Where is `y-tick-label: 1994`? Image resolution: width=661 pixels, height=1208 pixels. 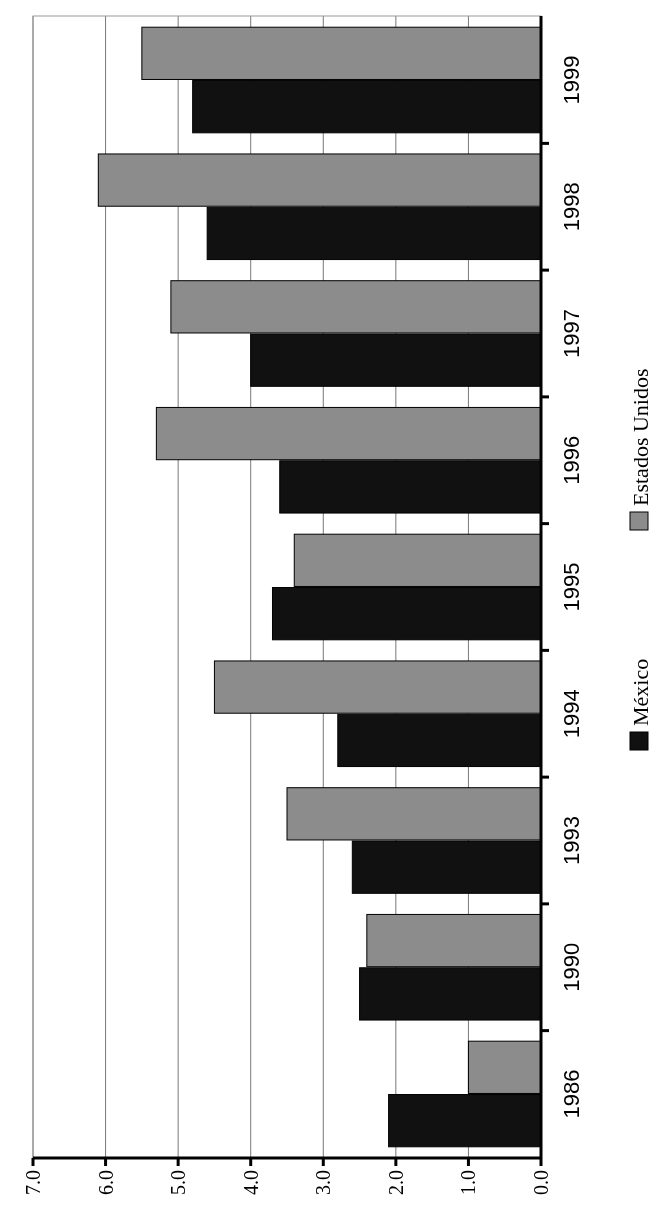
y-tick-label: 1994 is located at coordinates (571, 714).